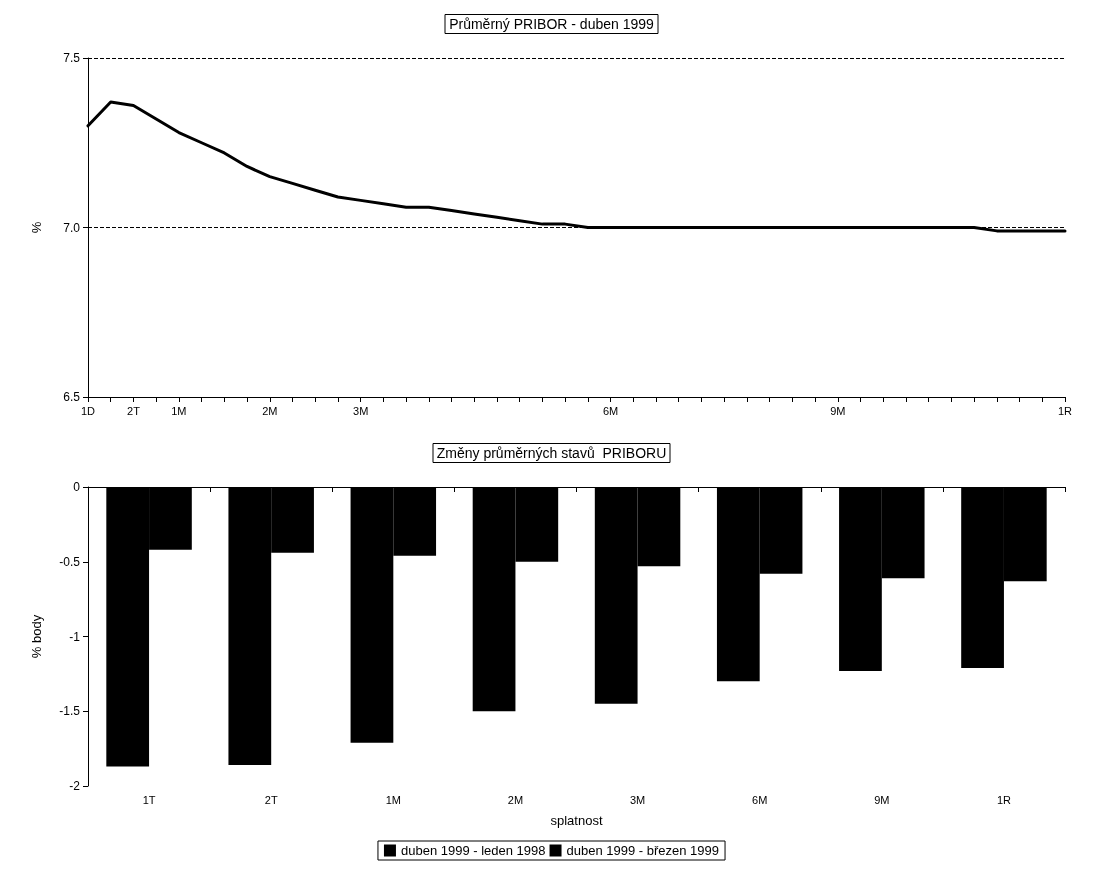 This screenshot has height=874, width=1103. What do you see at coordinates (552, 24) in the screenshot?
I see `chart-title: Průměrný PRIBOR - duben 1999` at bounding box center [552, 24].